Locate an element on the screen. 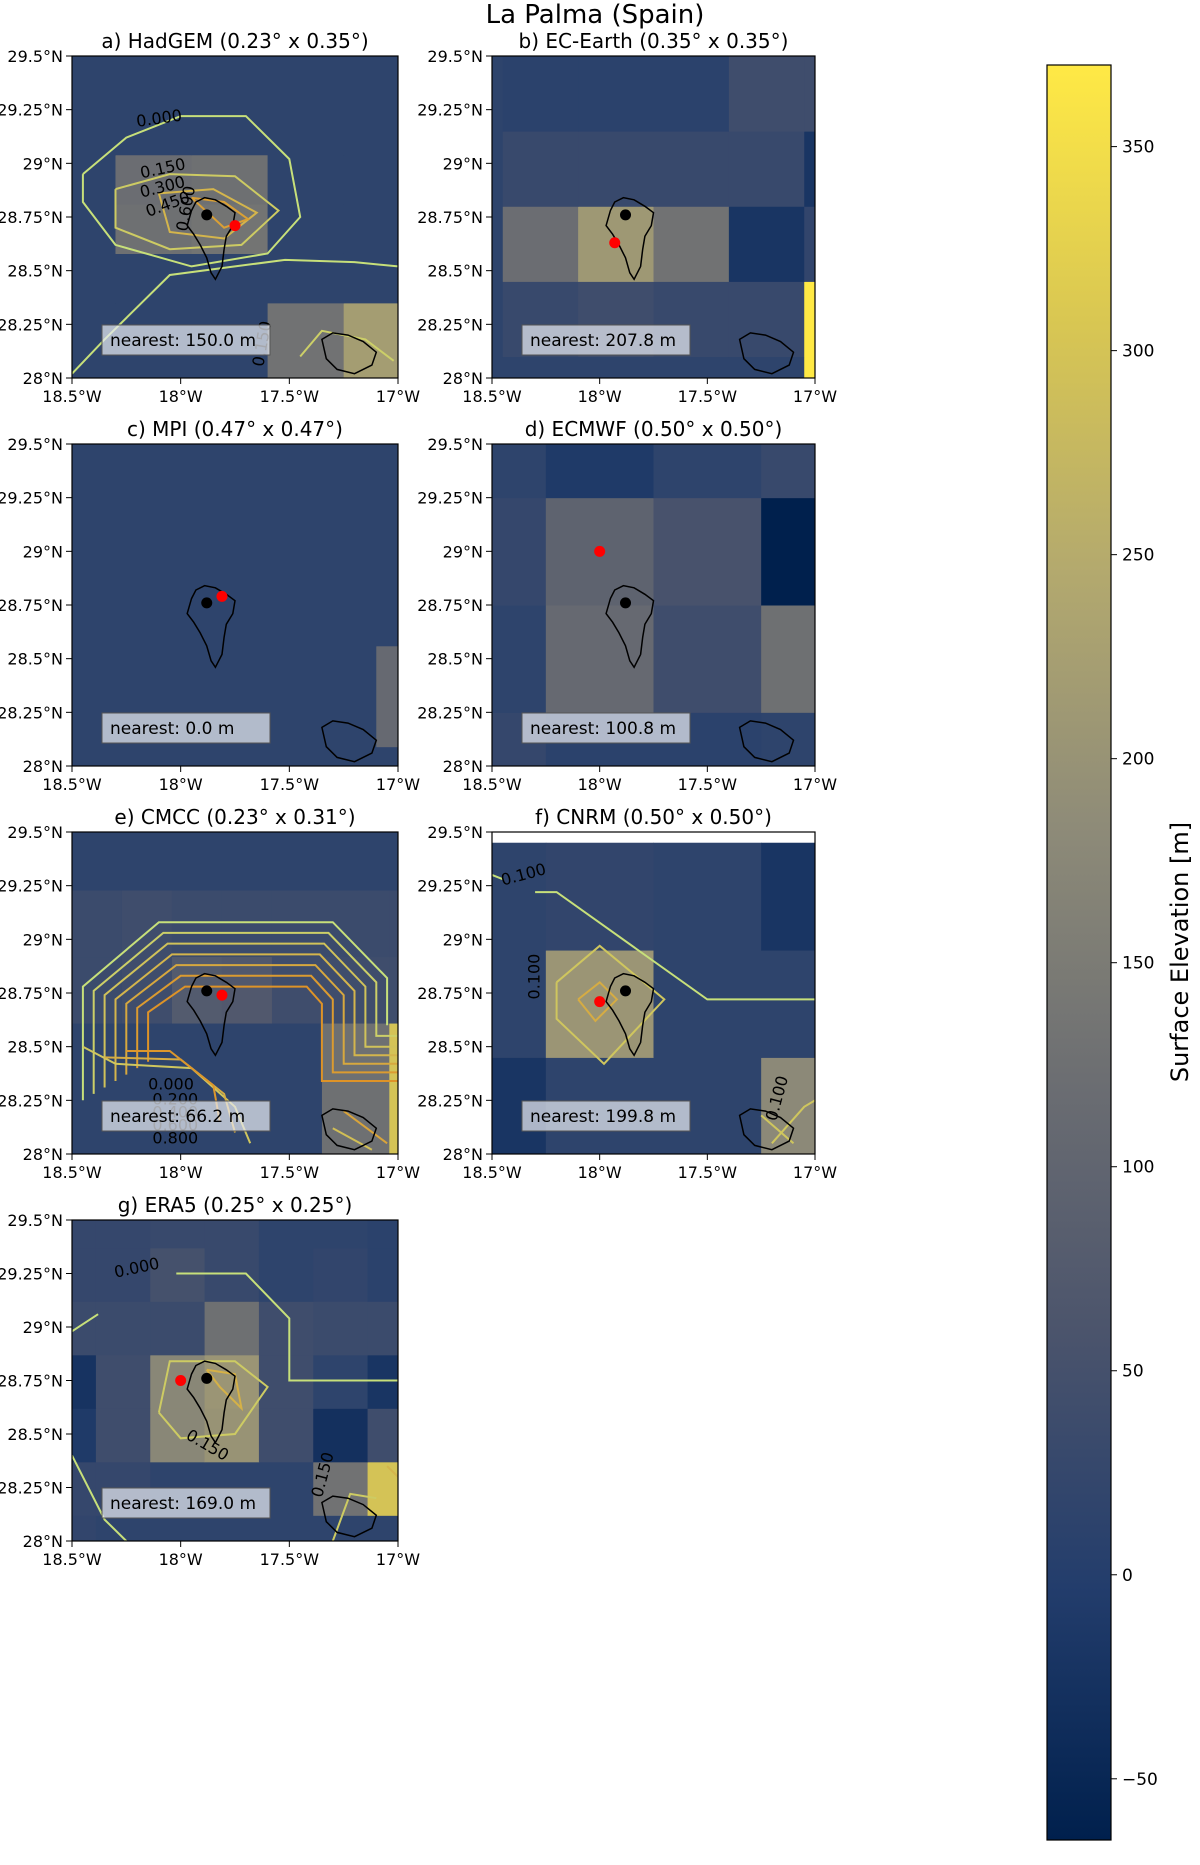 Image resolution: width=1200 pixels, height=1865 pixels. colorbar-label: Surface Elevation [m] is located at coordinates (1180, 952).